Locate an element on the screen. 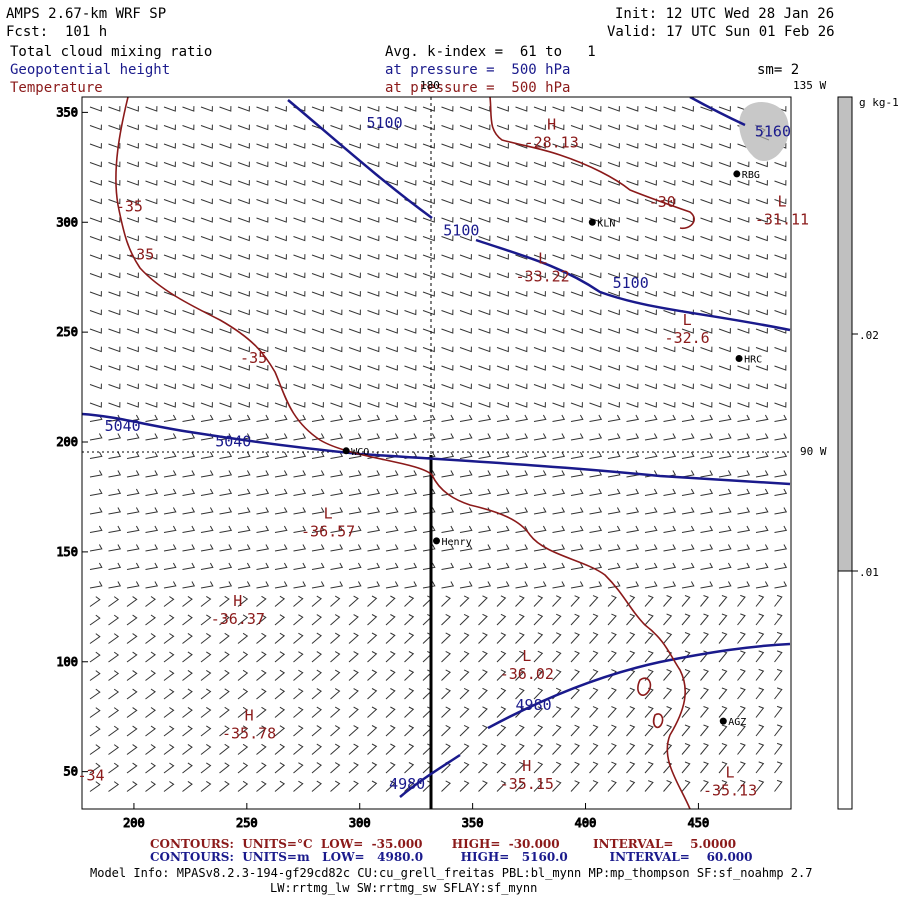 The image size is (900, 900). longitude-135w-label: 135 W is located at coordinates (810, 85).